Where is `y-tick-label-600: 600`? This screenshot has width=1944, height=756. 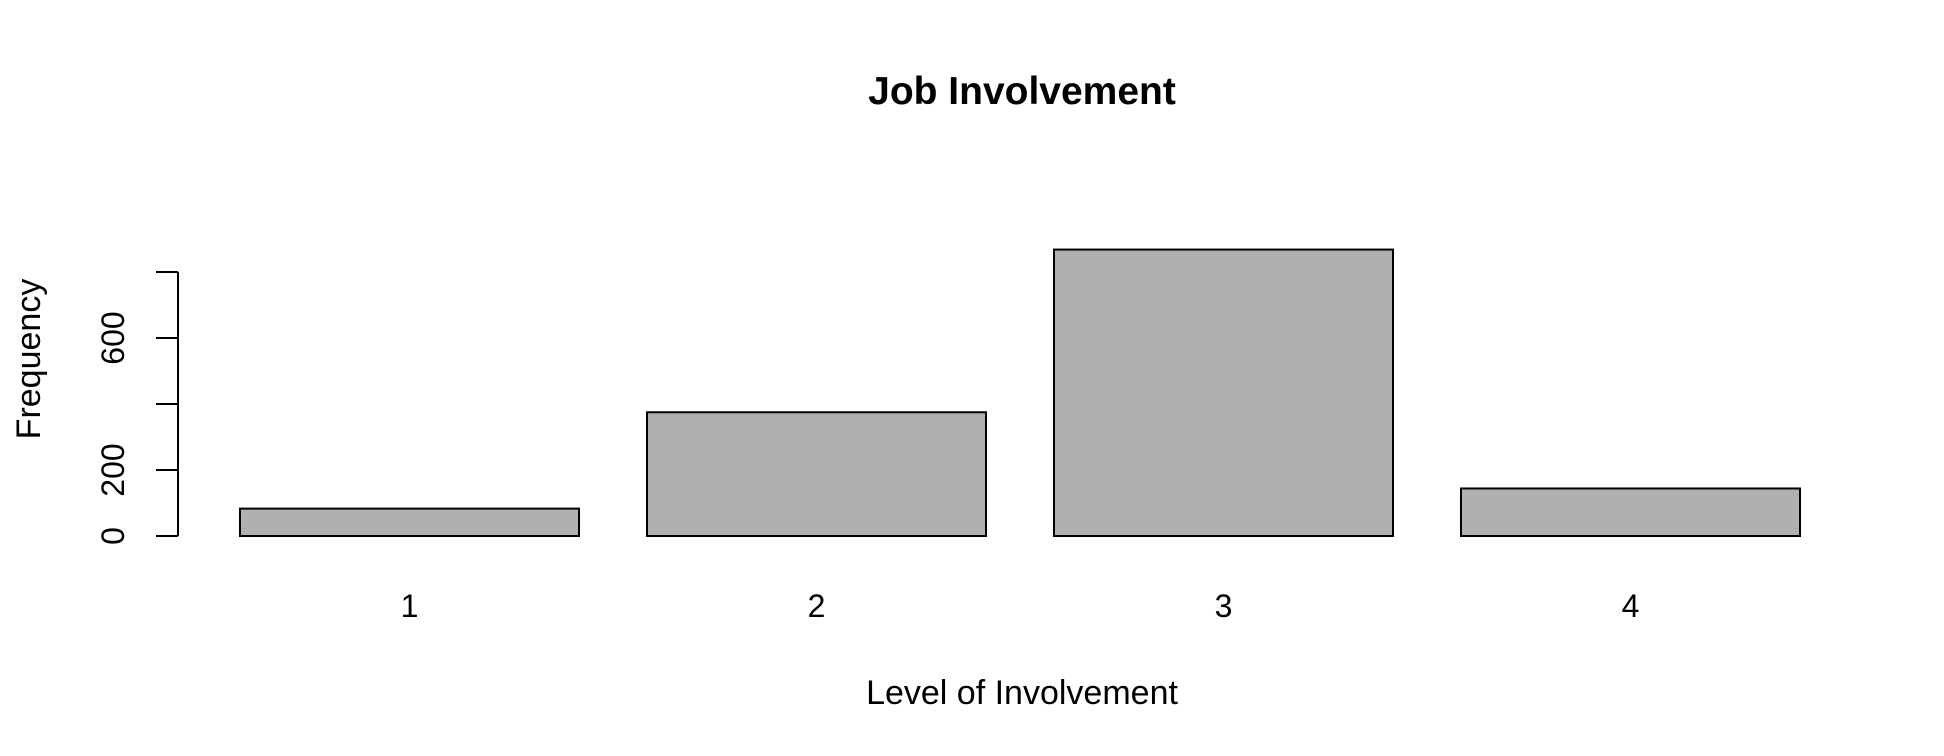
y-tick-label-600: 600 is located at coordinates (113, 337).